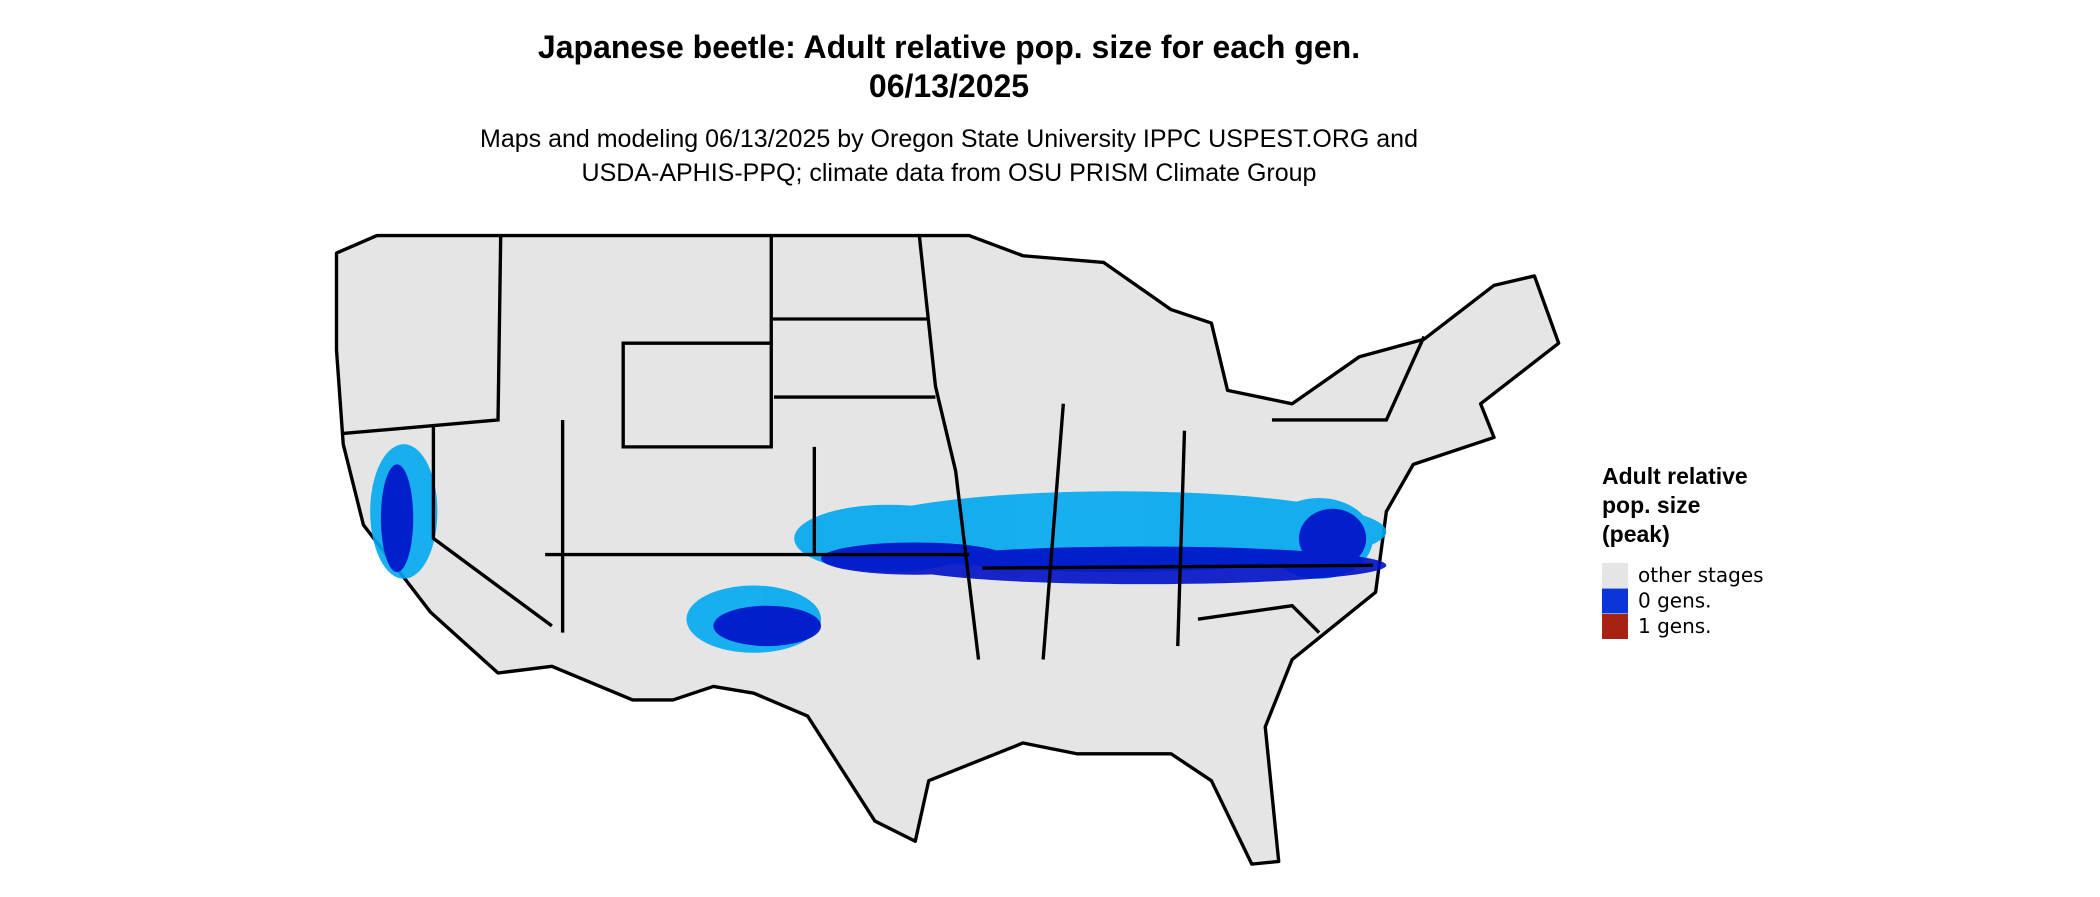 The image size is (2100, 897). What do you see at coordinates (1636, 534) in the screenshot?
I see `legend-title: (peak)` at bounding box center [1636, 534].